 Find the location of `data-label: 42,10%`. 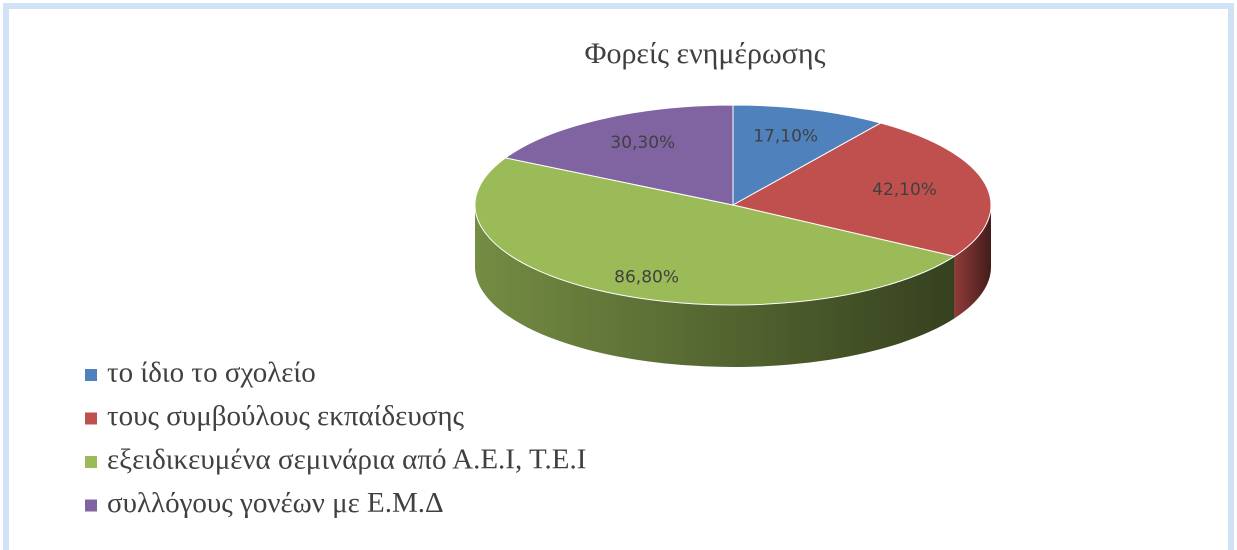

data-label: 42,10% is located at coordinates (904, 190).